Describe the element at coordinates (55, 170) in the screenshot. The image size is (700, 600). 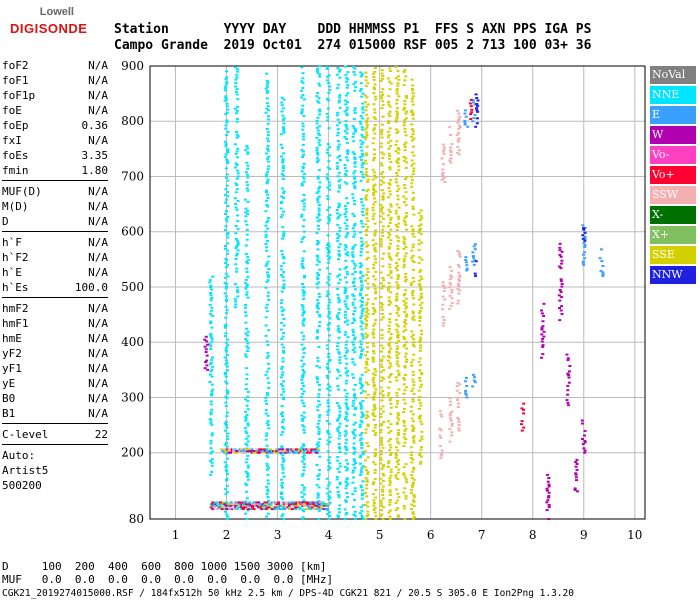
I see `param-row: fmin 1.80` at that location.